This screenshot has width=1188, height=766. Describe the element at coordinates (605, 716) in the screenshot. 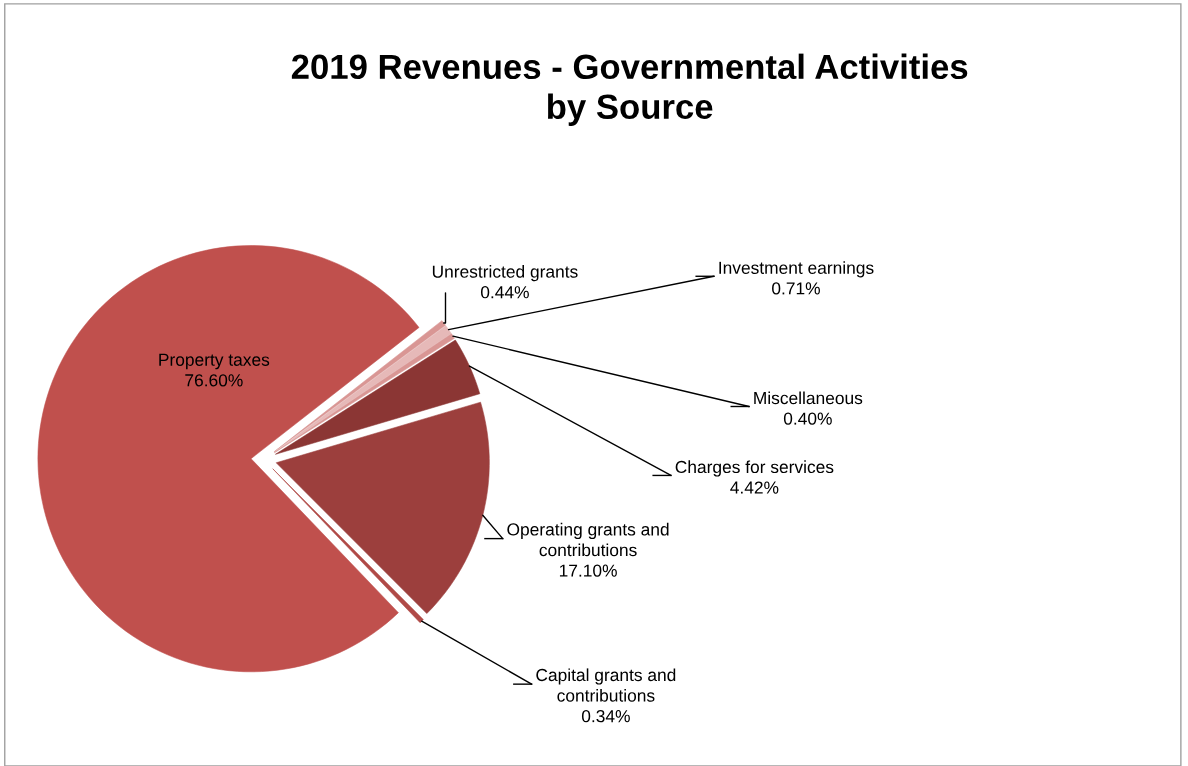

I see `data-label: 0.34%` at that location.